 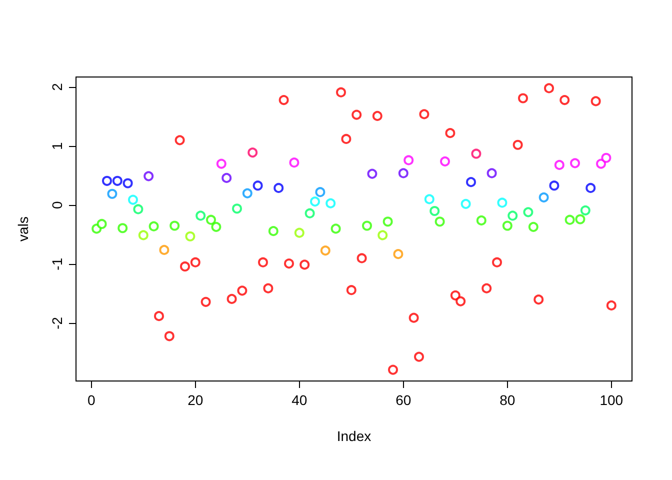 What do you see at coordinates (57, 86) in the screenshot?
I see `y-tick-label: 2` at bounding box center [57, 86].